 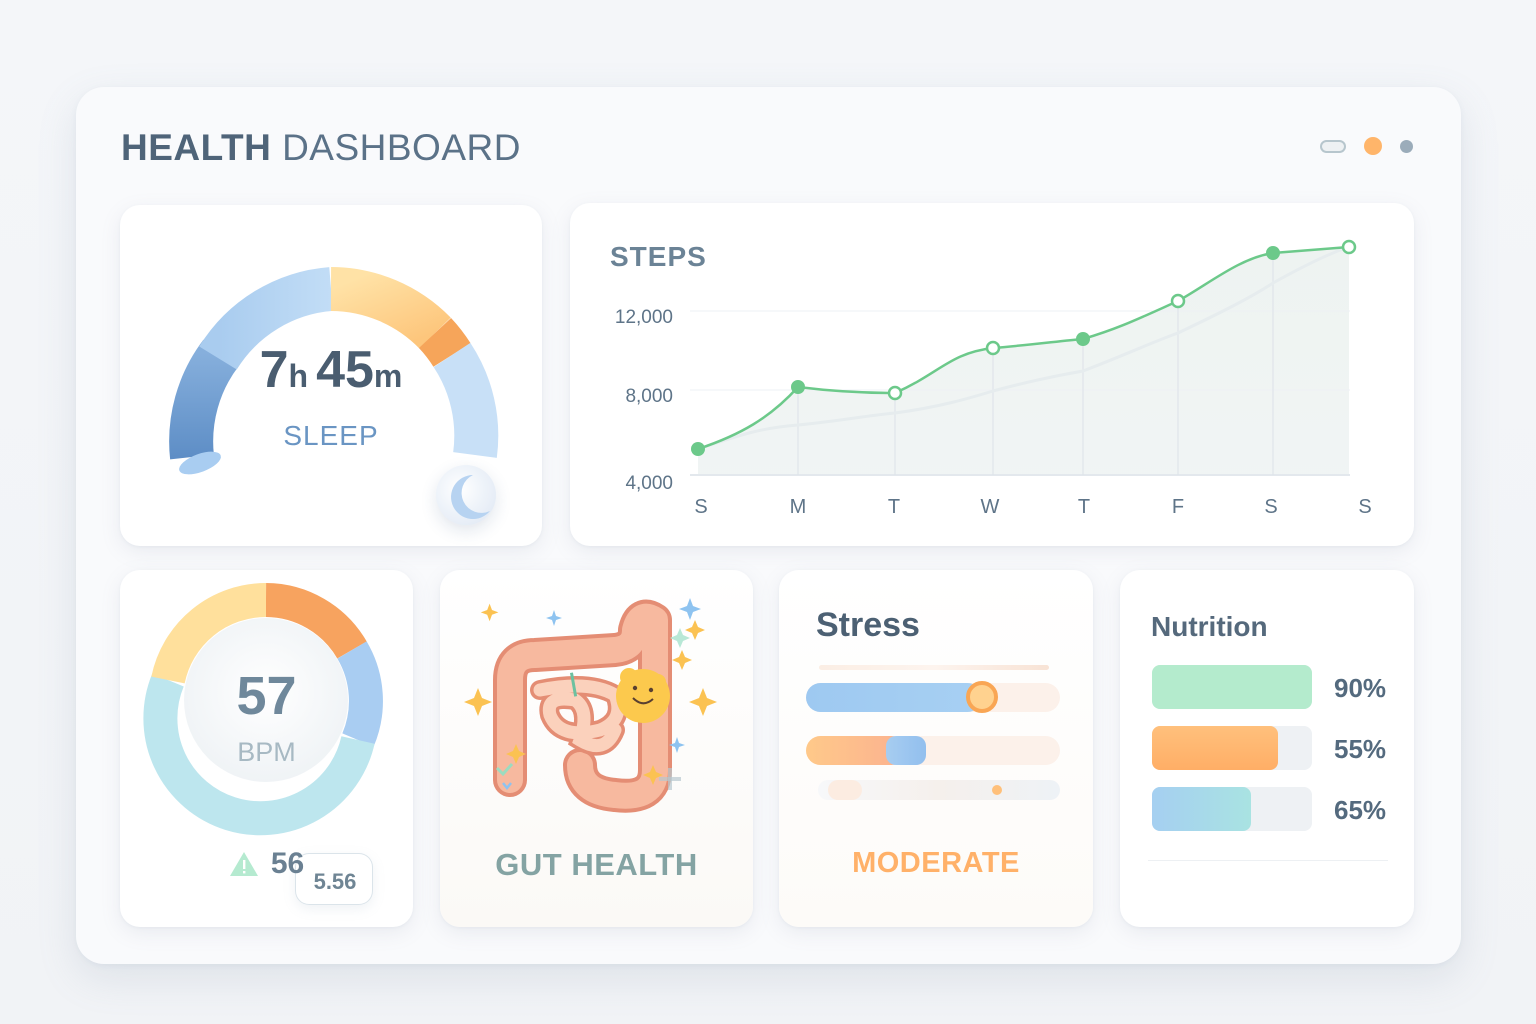 I want to click on intestine-illustration, so click(x=590, y=705).